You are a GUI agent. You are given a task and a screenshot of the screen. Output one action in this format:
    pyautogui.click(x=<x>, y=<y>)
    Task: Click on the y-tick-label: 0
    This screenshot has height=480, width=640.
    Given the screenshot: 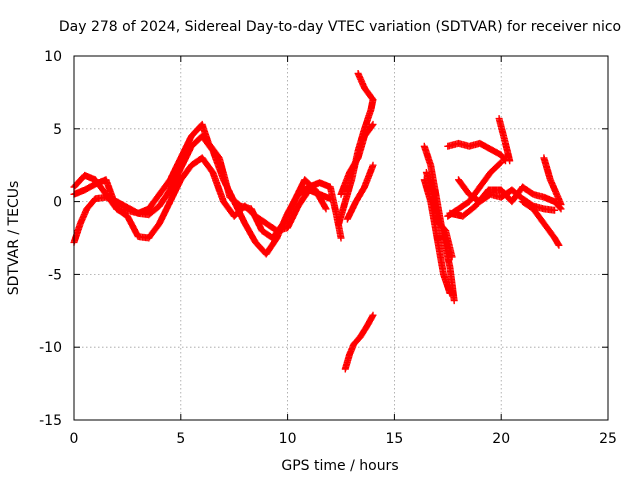 What is the action you would take?
    pyautogui.click(x=57, y=203)
    